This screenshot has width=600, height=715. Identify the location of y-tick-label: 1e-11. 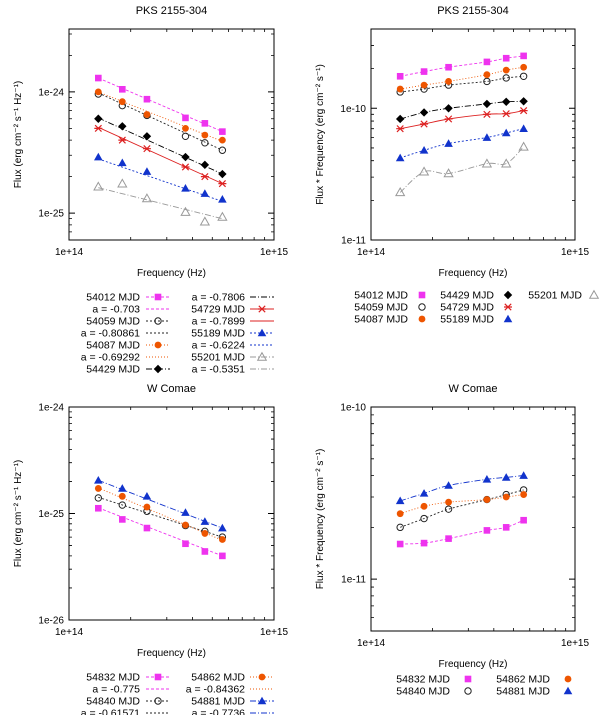
(353, 241).